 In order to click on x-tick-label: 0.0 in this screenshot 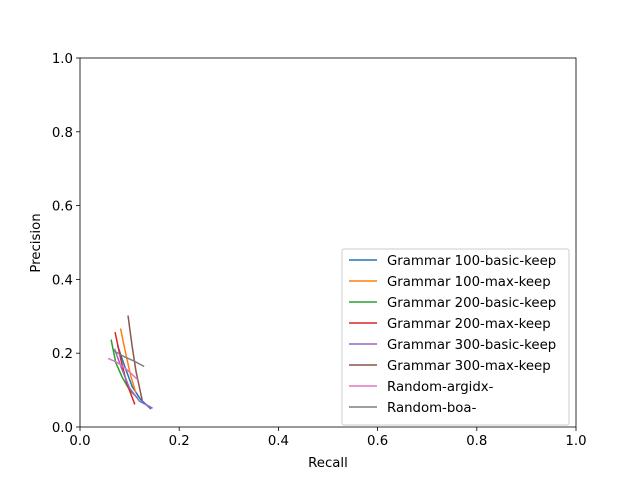, I will do `click(79, 441)`.